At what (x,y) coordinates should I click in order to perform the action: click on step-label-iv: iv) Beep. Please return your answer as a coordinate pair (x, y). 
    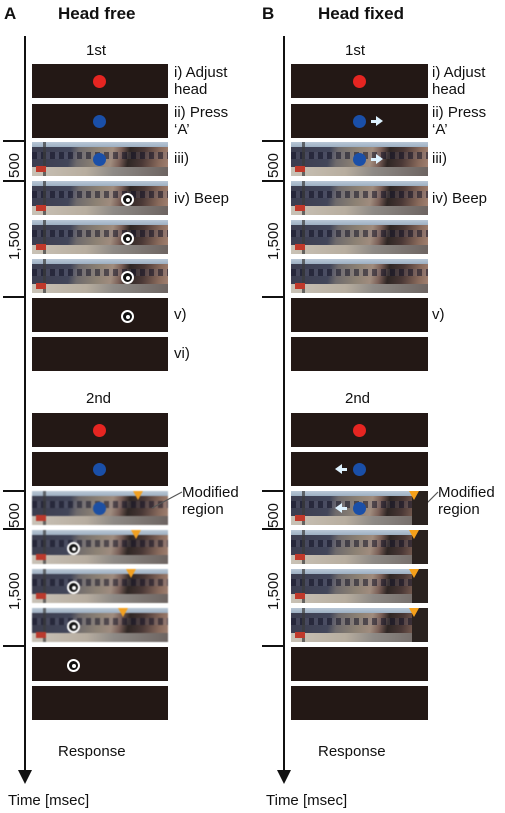
    Looking at the image, I should click on (202, 198).